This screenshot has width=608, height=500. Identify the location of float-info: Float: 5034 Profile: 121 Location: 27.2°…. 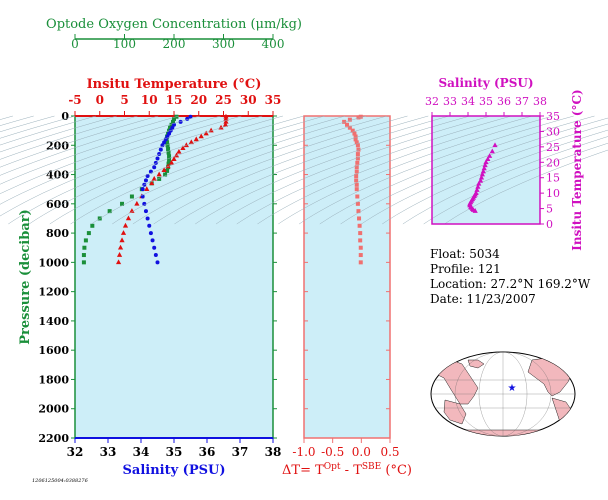
(510, 276).